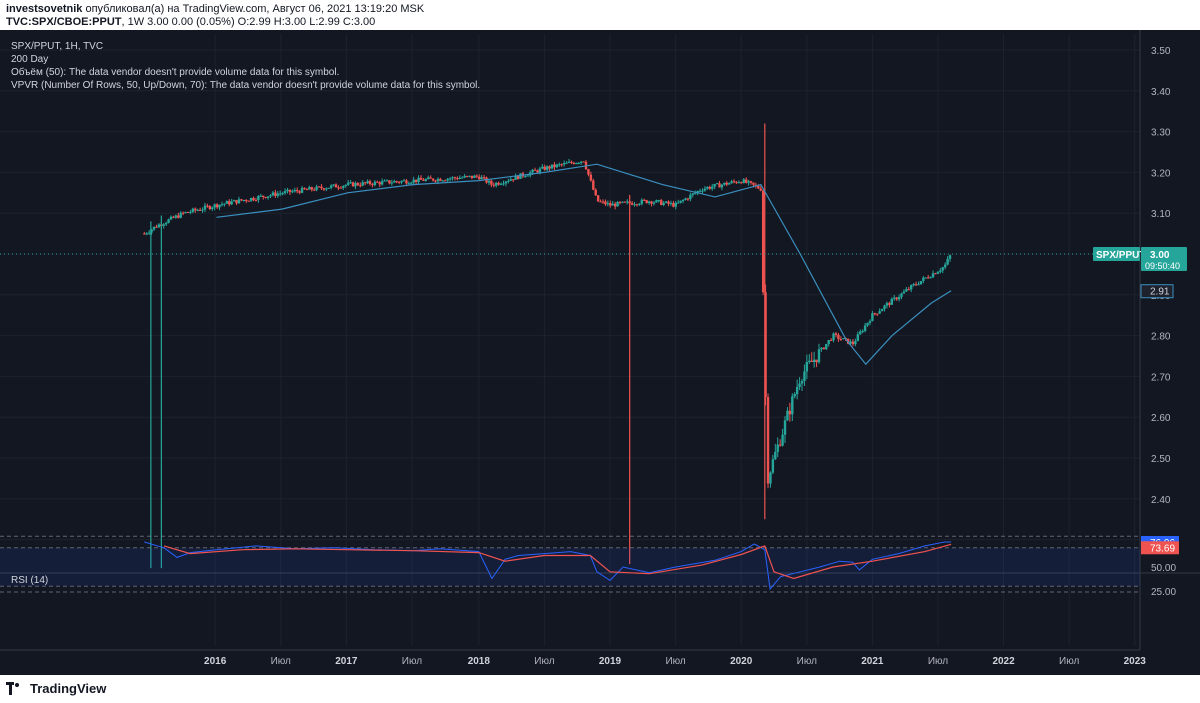 This screenshot has height=703, width=1200. I want to click on rsi-tick-label: 25.00, so click(1163, 592).